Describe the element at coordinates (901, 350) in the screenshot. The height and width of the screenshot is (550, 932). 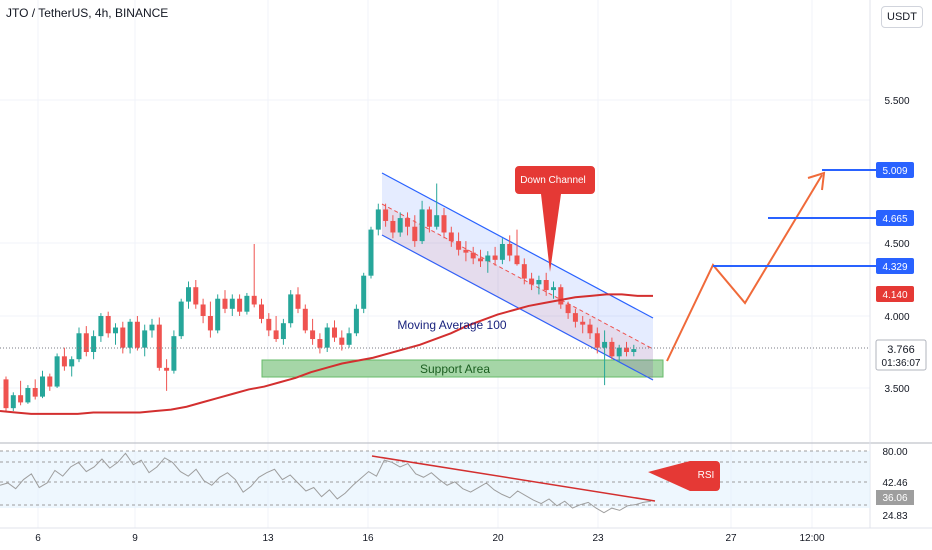
I see `current-price-label: 3.766` at that location.